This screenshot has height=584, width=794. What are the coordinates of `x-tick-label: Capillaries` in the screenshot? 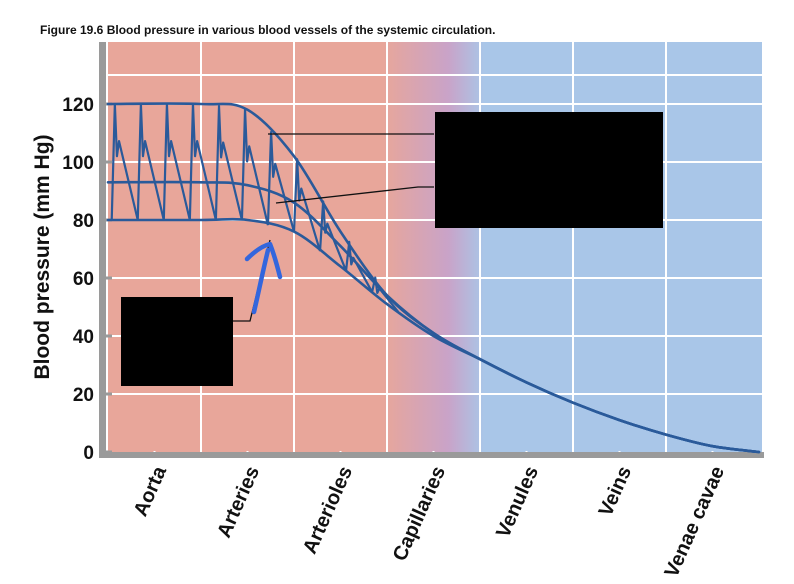 It's located at (419, 513).